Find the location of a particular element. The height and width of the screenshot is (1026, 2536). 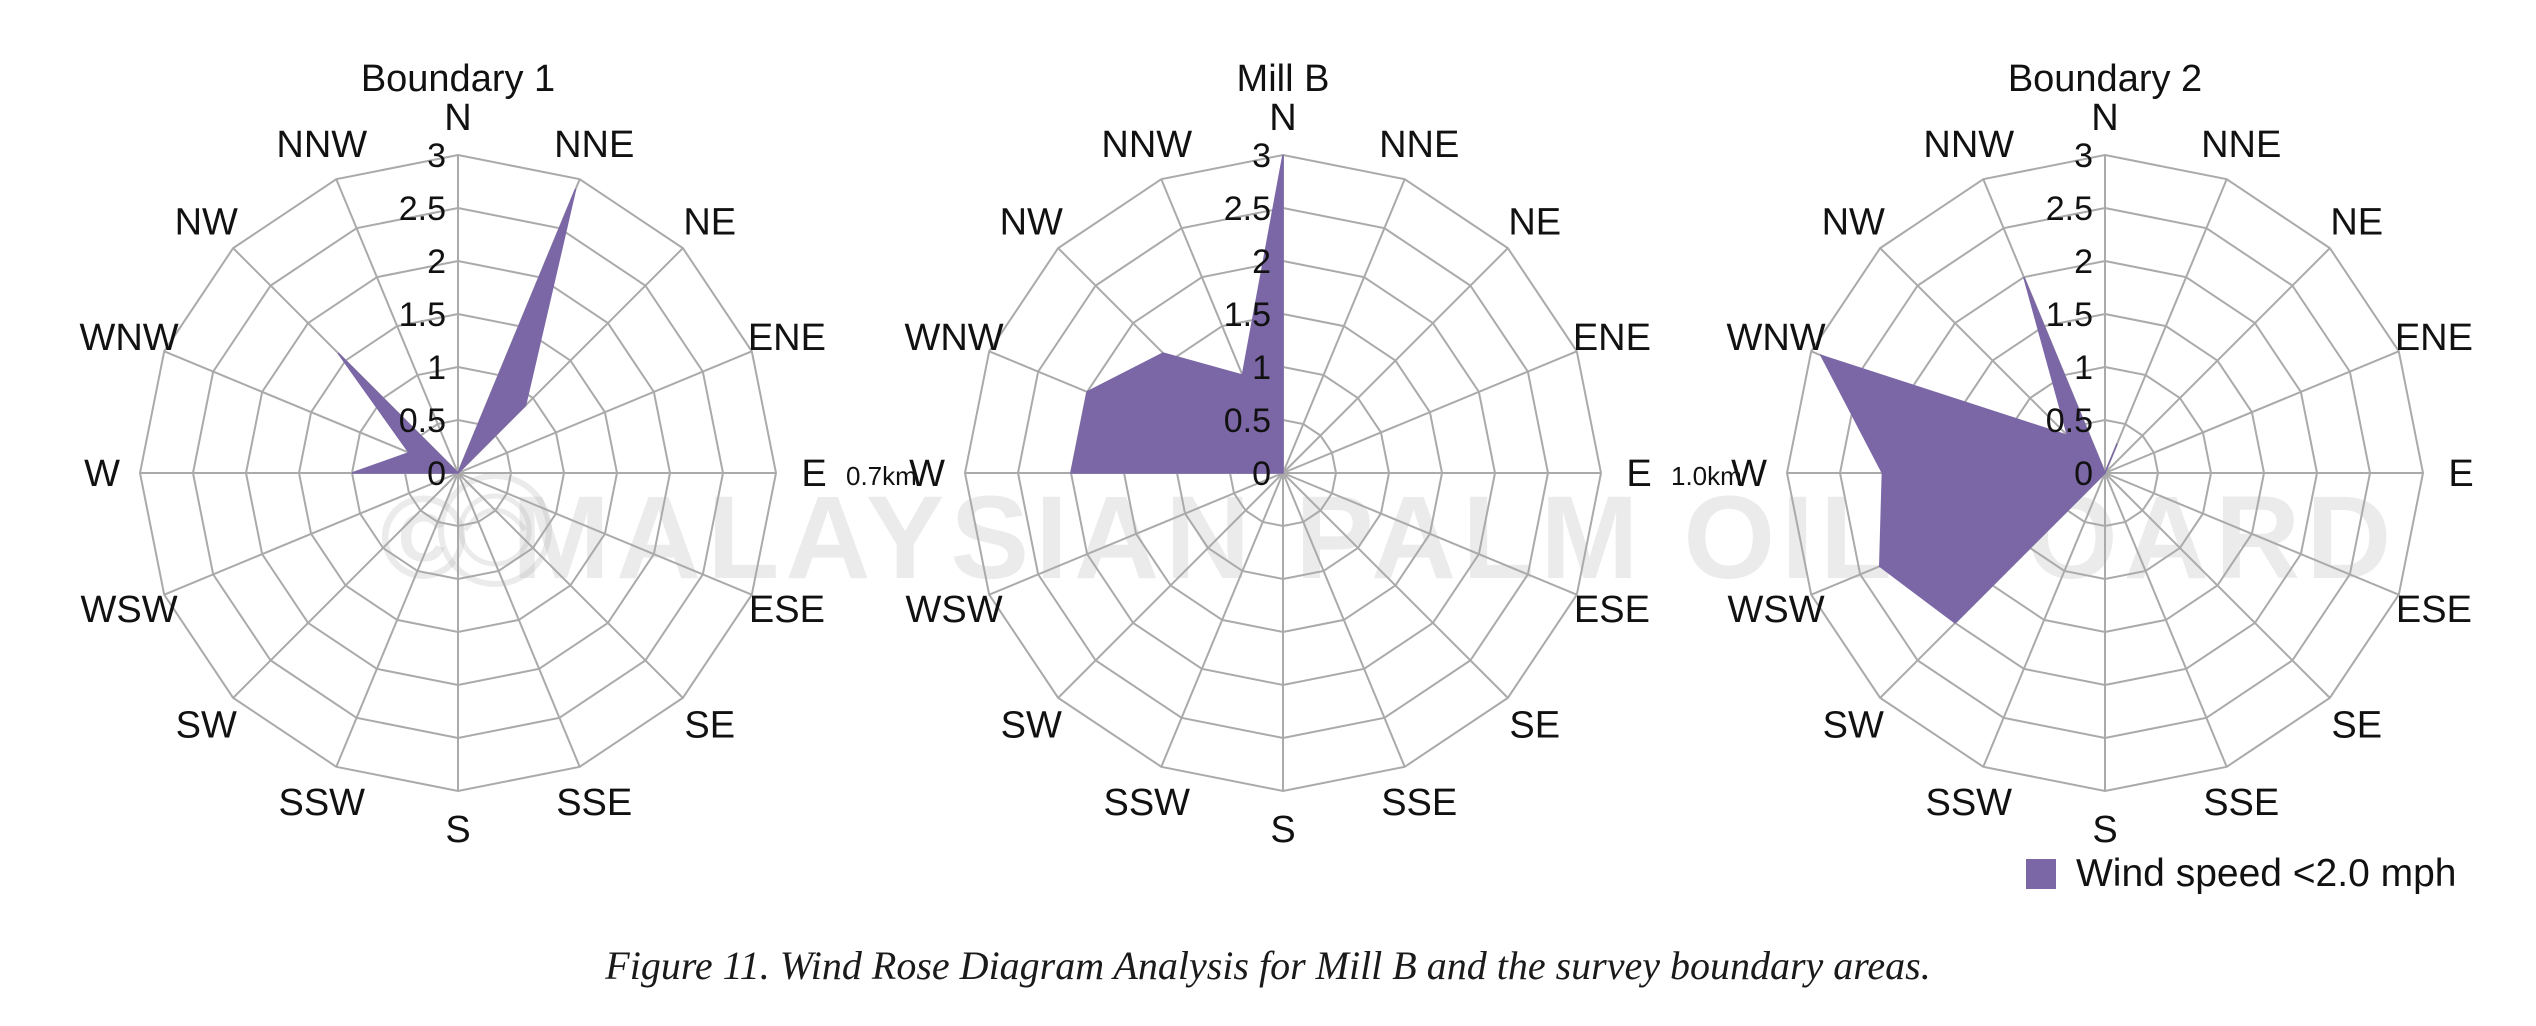

legend-label: Wind speed <2.0 mph is located at coordinates (2266, 873).